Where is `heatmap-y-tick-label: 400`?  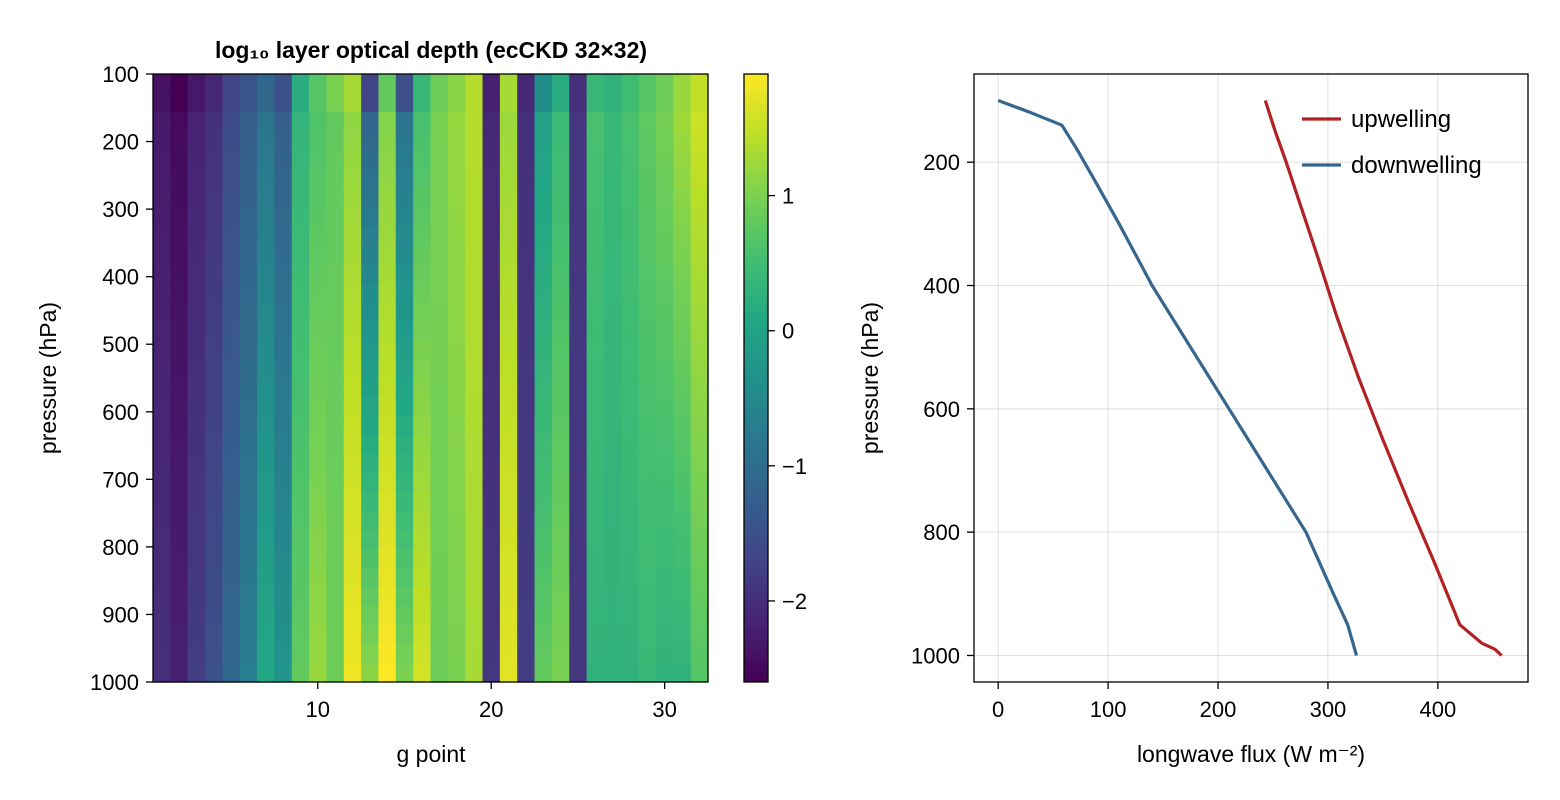 heatmap-y-tick-label: 400 is located at coordinates (120, 277).